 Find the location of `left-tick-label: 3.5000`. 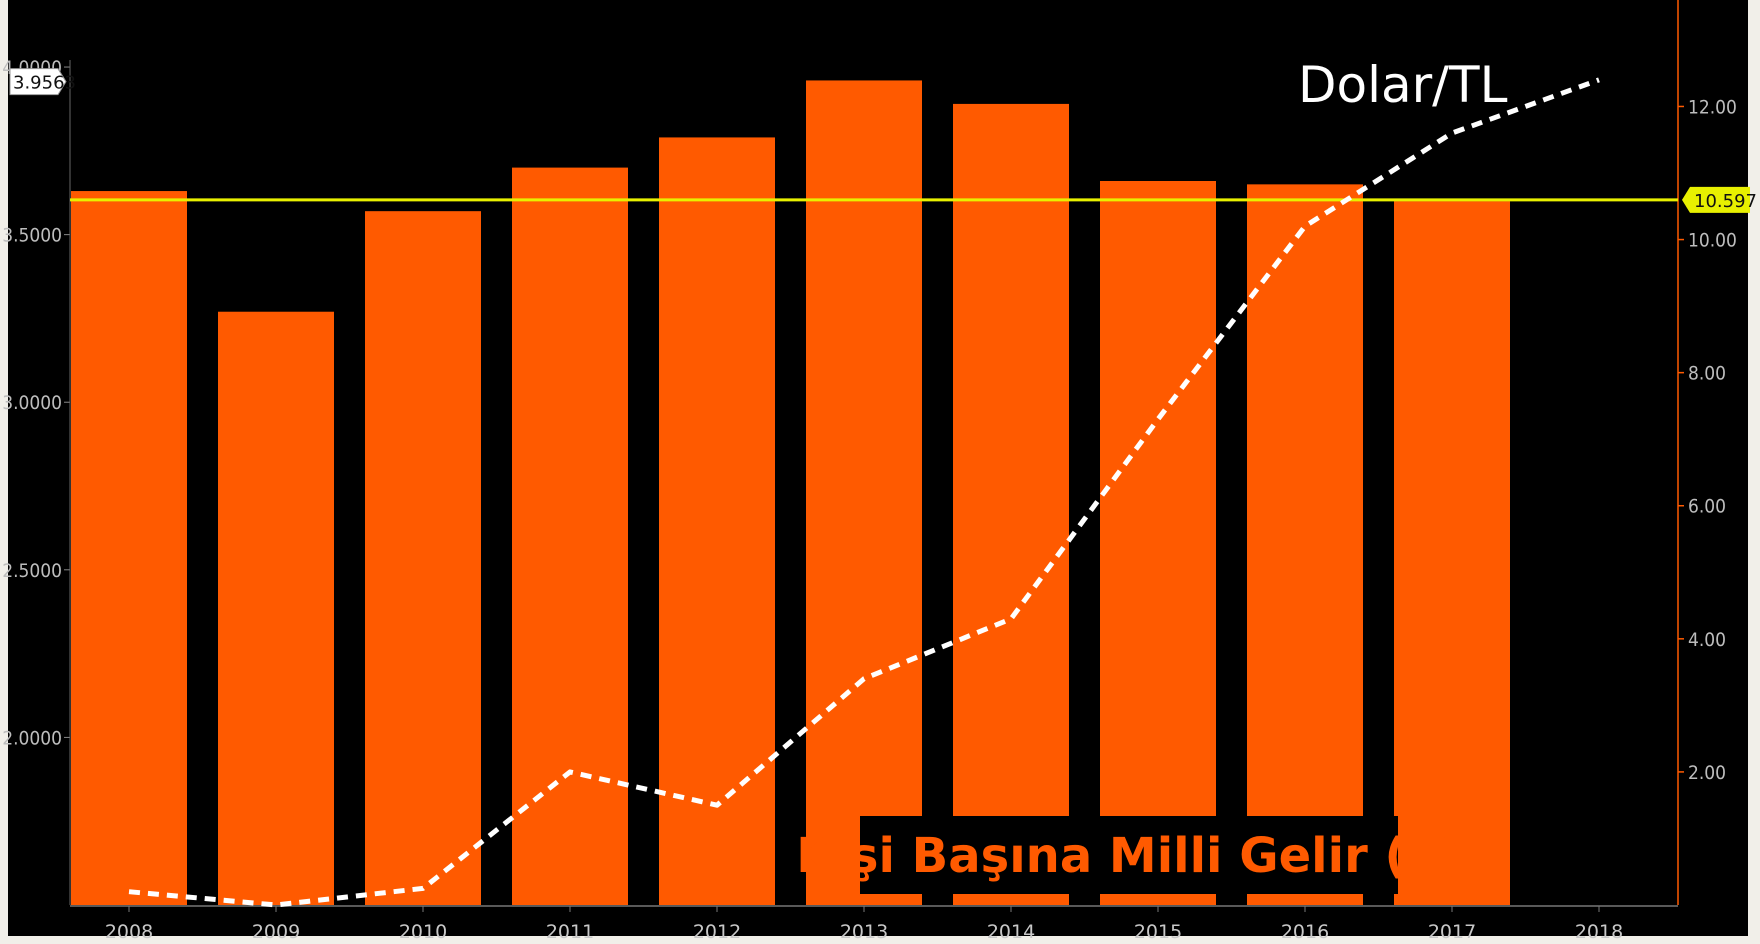

left-tick-label: 3.5000 is located at coordinates (32, 236).